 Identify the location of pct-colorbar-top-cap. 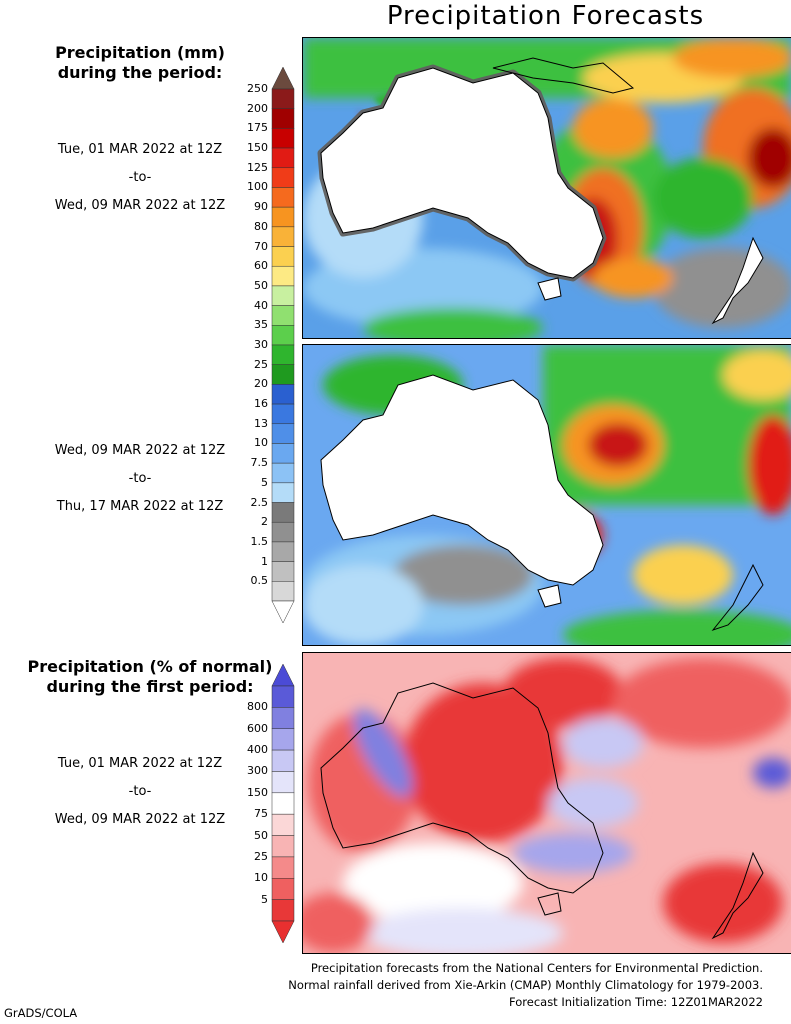
(283, 675).